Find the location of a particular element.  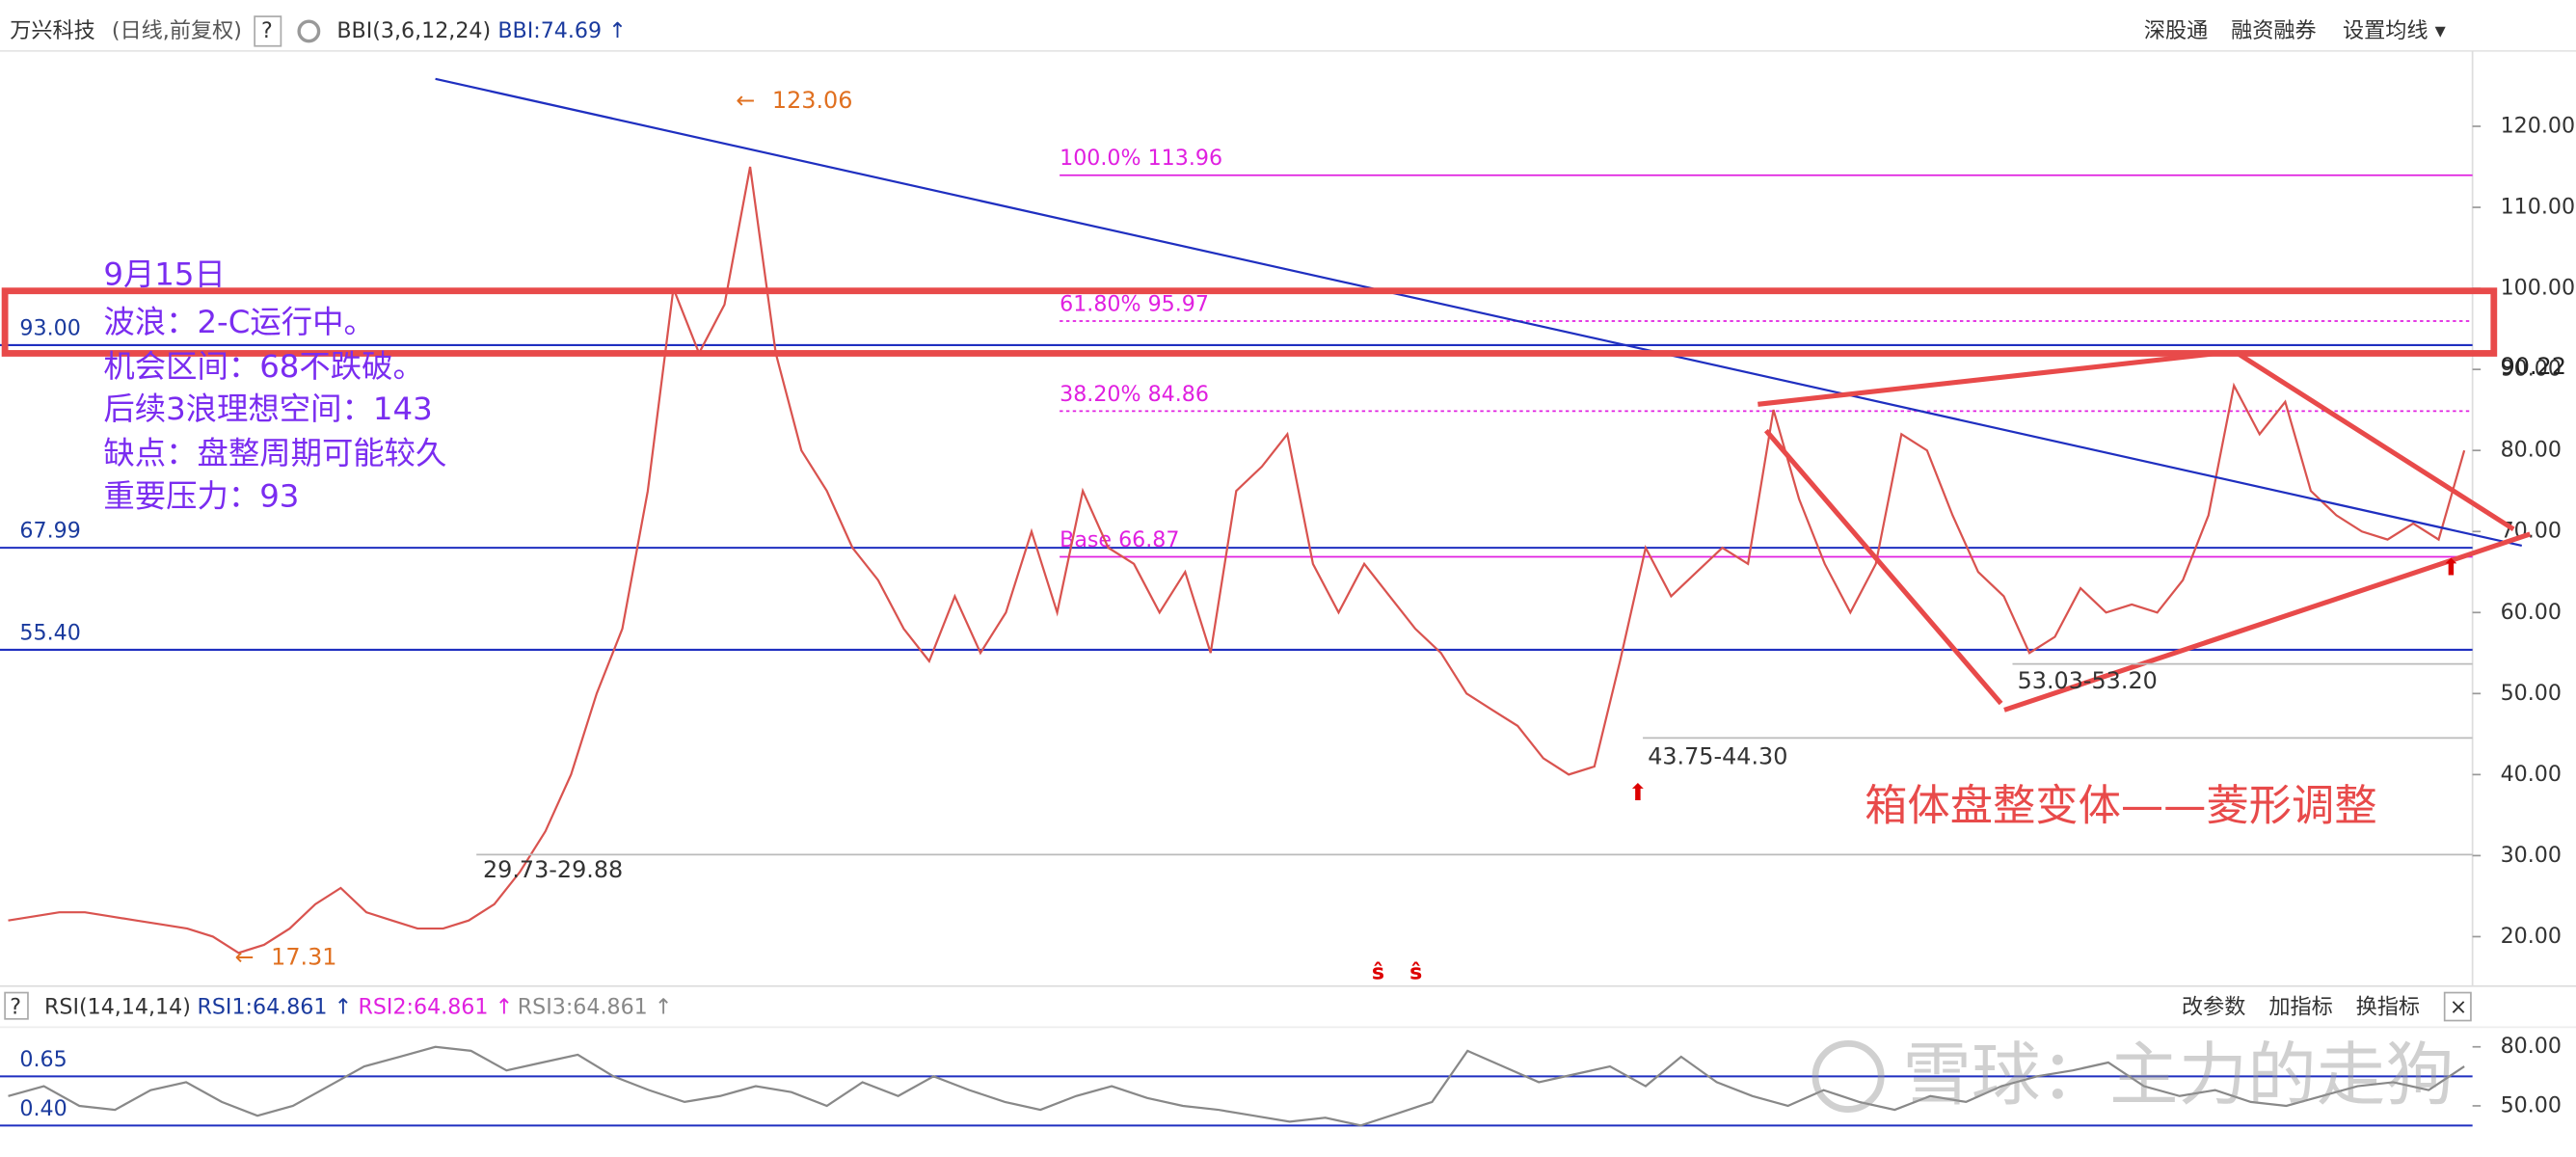

close-box is located at coordinates (2458, 1006).